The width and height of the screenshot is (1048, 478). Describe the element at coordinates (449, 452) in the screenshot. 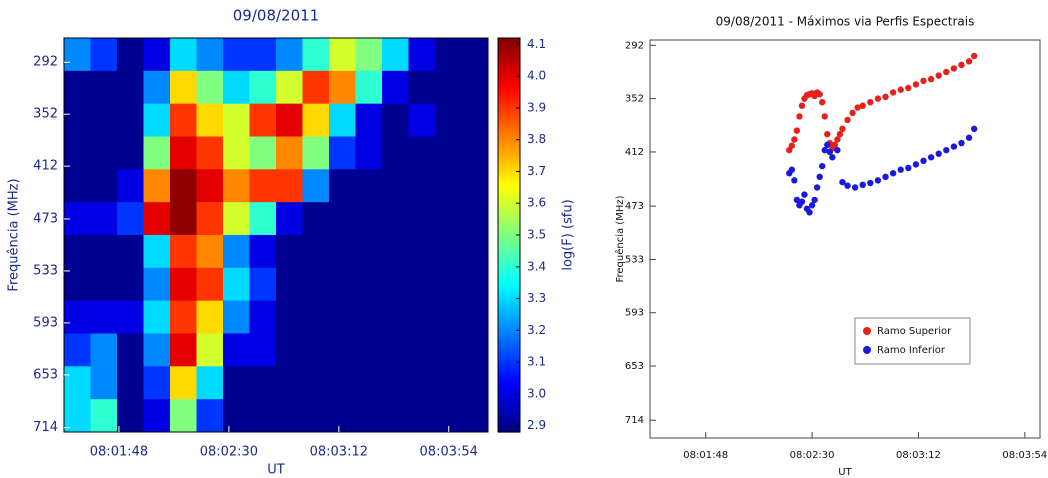

I see `x-tick-label: 08:03:54` at that location.